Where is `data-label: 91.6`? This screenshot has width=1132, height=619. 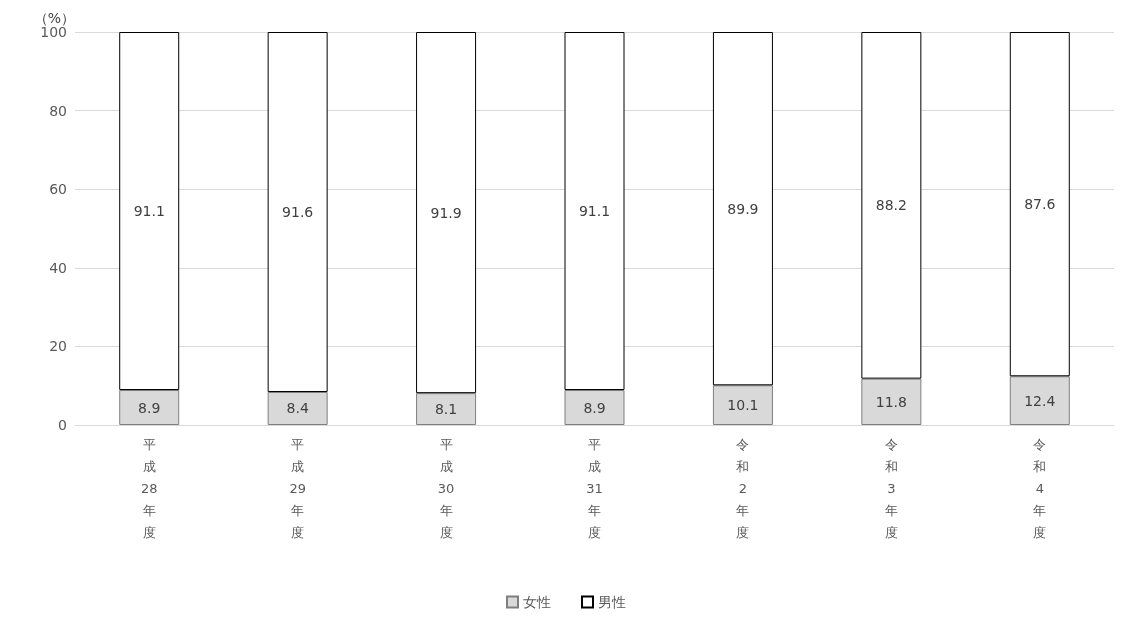 data-label: 91.6 is located at coordinates (298, 211).